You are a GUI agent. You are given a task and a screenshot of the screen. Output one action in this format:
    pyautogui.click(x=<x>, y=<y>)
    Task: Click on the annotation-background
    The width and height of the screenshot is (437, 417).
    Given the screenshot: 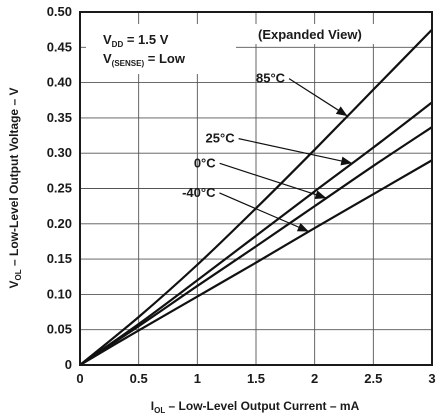 What is the action you would take?
    pyautogui.click(x=161, y=49)
    